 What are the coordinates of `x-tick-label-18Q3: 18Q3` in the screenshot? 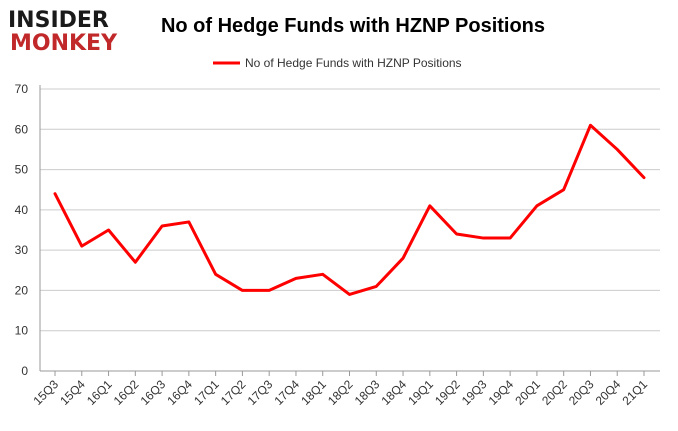 It's located at (367, 392).